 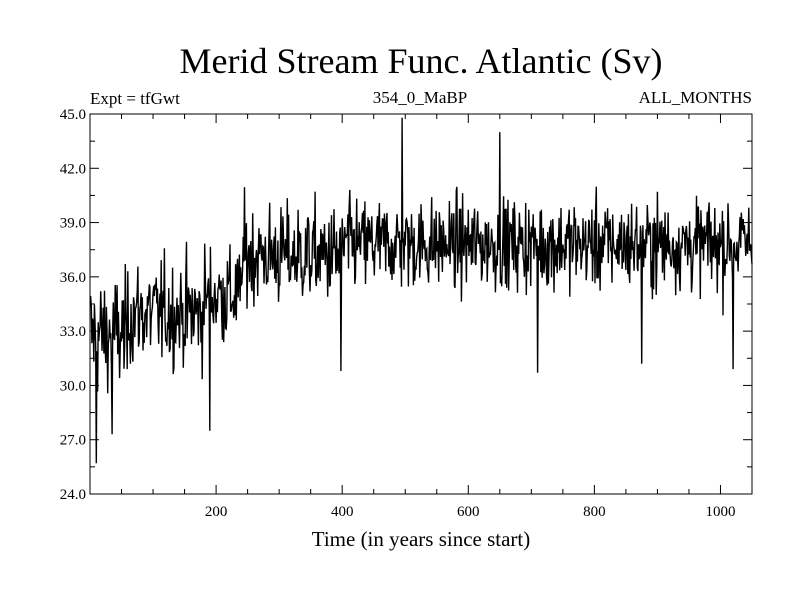 I want to click on y-tick-label: 33.0, so click(x=73, y=332).